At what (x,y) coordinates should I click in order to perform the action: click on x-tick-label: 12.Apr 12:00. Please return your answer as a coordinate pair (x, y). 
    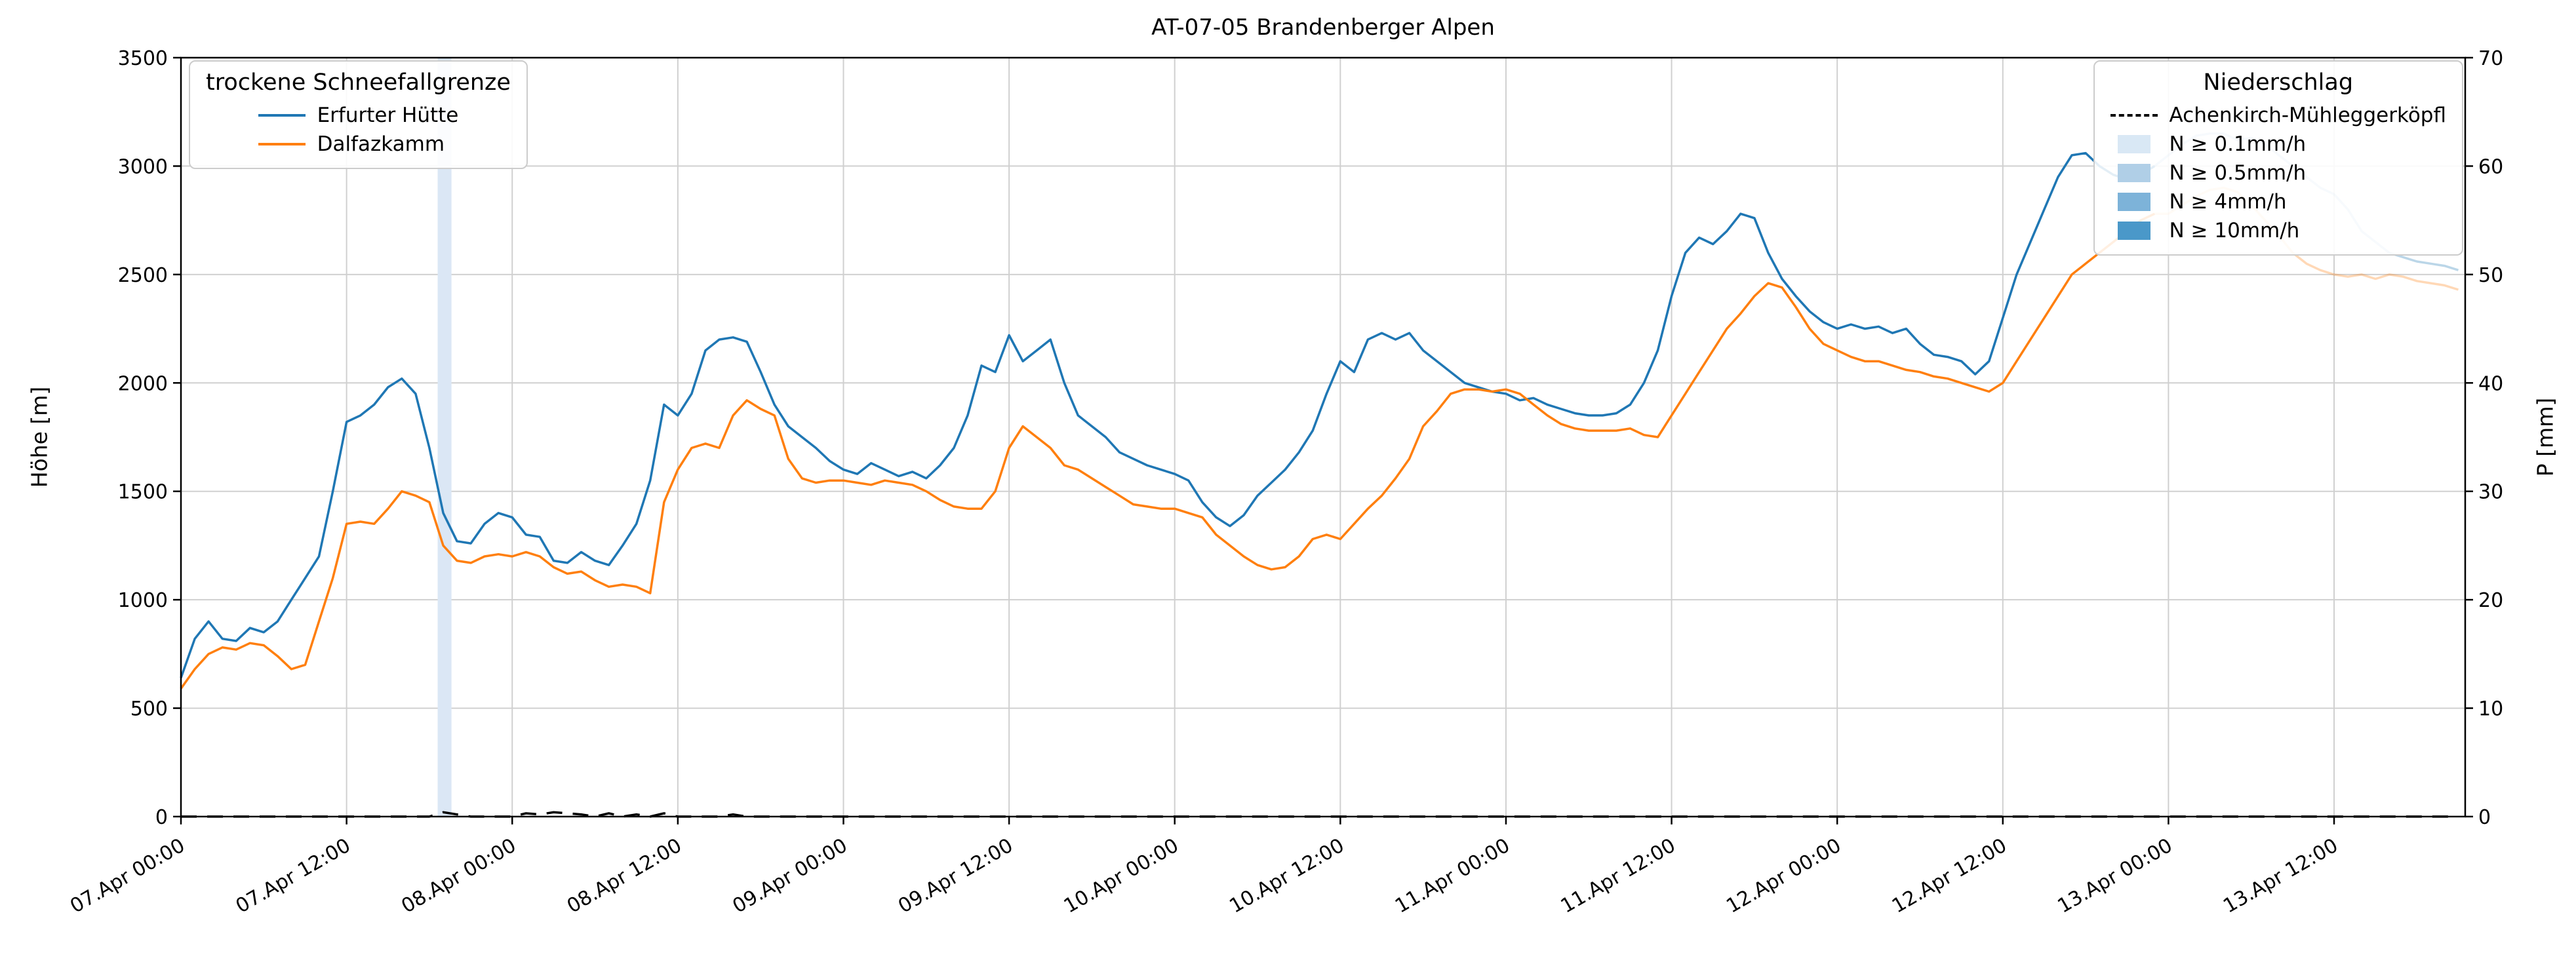
    Looking at the image, I should click on (1949, 876).